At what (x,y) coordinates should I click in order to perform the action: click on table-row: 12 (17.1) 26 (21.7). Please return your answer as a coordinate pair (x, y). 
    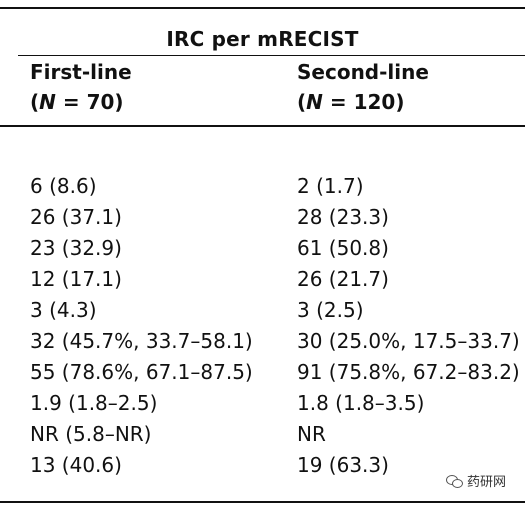
    Looking at the image, I should click on (262, 279).